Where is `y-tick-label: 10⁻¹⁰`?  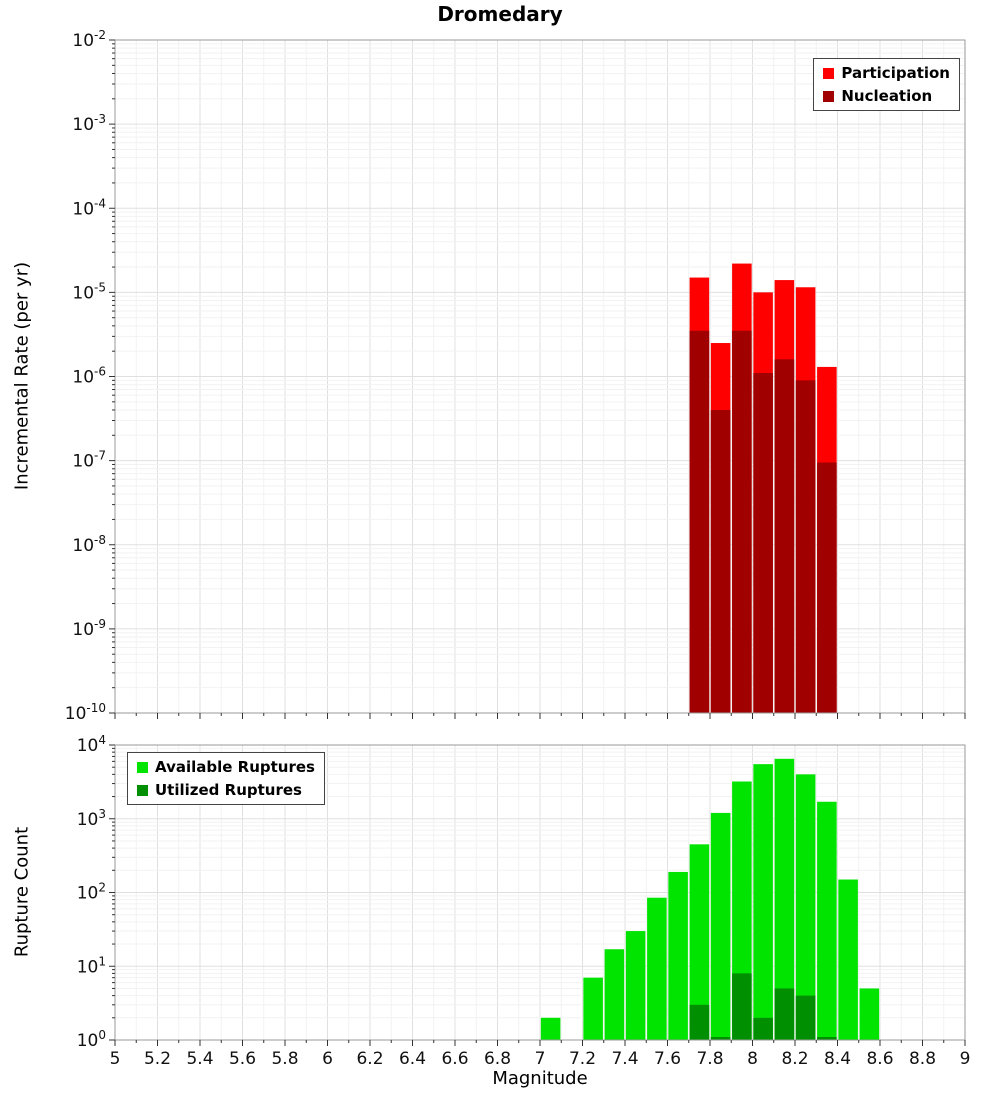
y-tick-label: 10⁻¹⁰ is located at coordinates (85, 712).